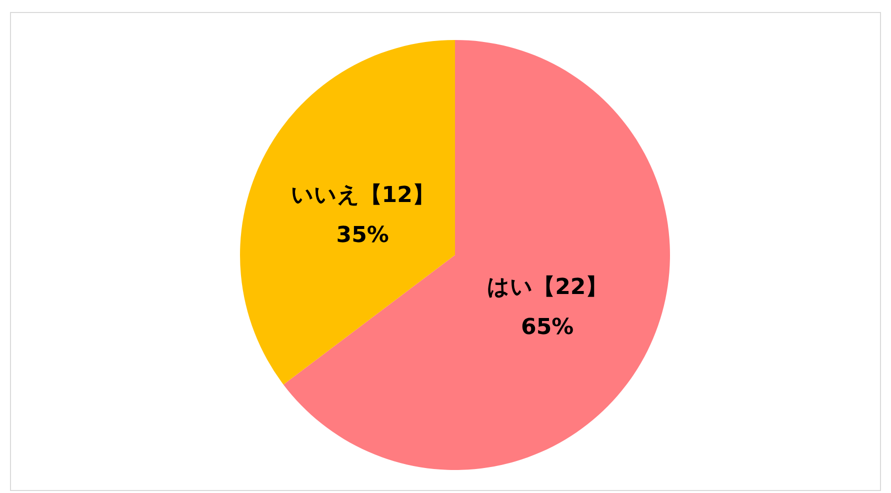  Describe the element at coordinates (547, 307) in the screenshot. I see `slice-label: はい【22】 65%` at that location.